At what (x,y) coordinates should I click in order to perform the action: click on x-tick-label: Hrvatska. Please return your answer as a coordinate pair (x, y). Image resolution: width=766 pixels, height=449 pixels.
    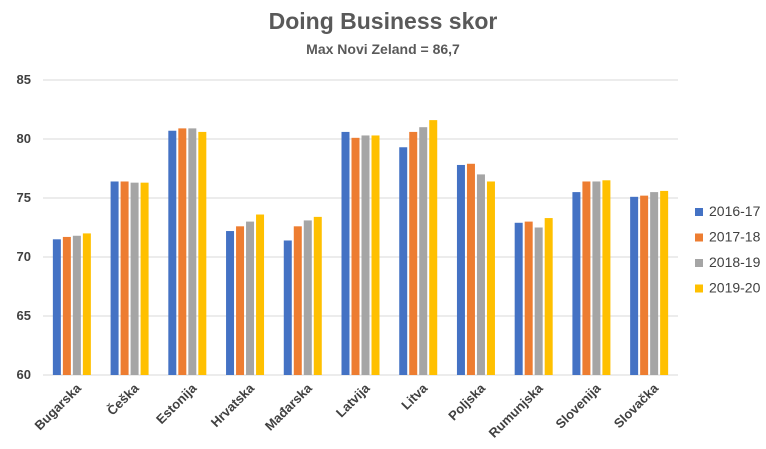
    Looking at the image, I should click on (233, 405).